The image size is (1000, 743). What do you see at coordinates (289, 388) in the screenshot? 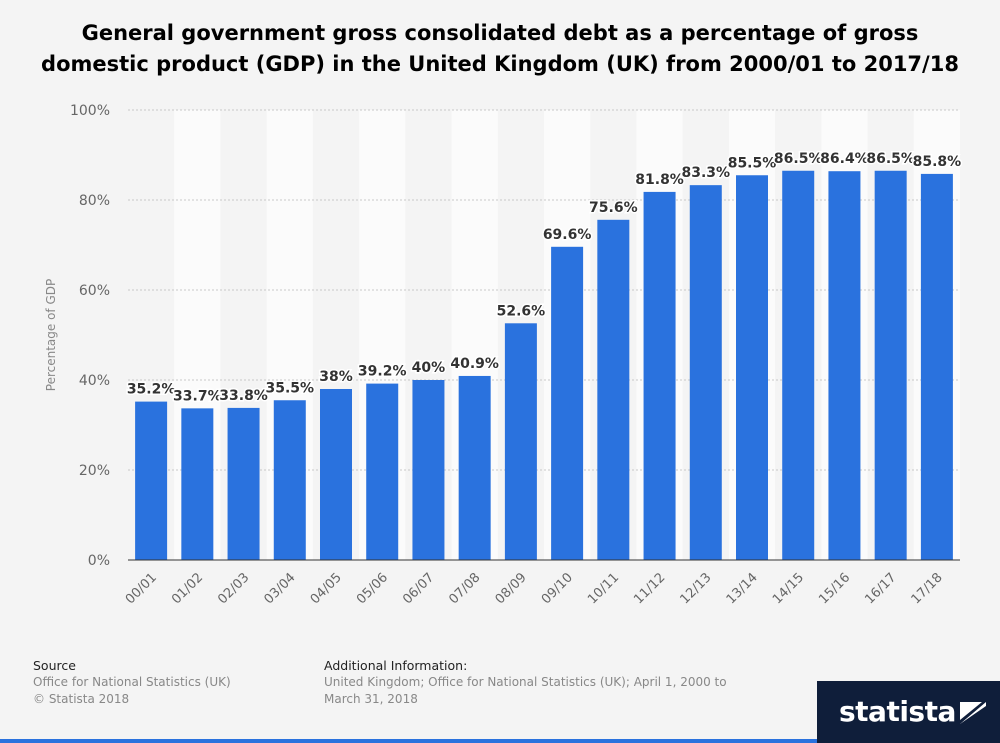
I see `value-label: 35.5%` at bounding box center [289, 388].